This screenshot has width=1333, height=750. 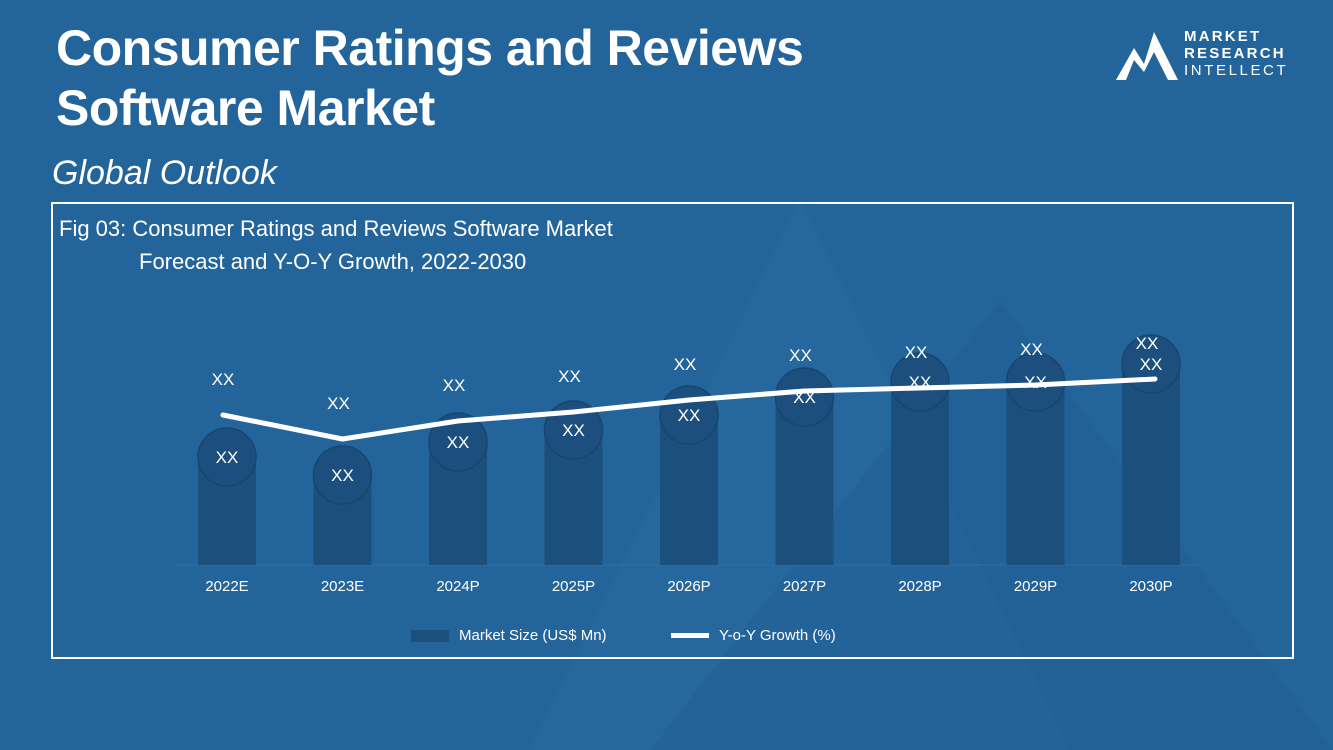 I want to click on x-tick-label: 2029P, so click(x=1035, y=586).